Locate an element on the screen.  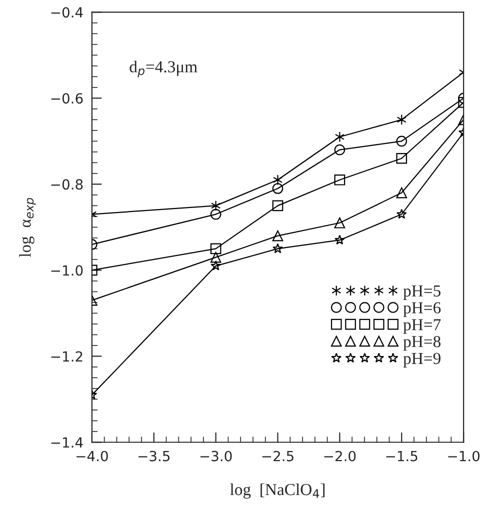
y-tick-label: −1.4 is located at coordinates (67, 442).